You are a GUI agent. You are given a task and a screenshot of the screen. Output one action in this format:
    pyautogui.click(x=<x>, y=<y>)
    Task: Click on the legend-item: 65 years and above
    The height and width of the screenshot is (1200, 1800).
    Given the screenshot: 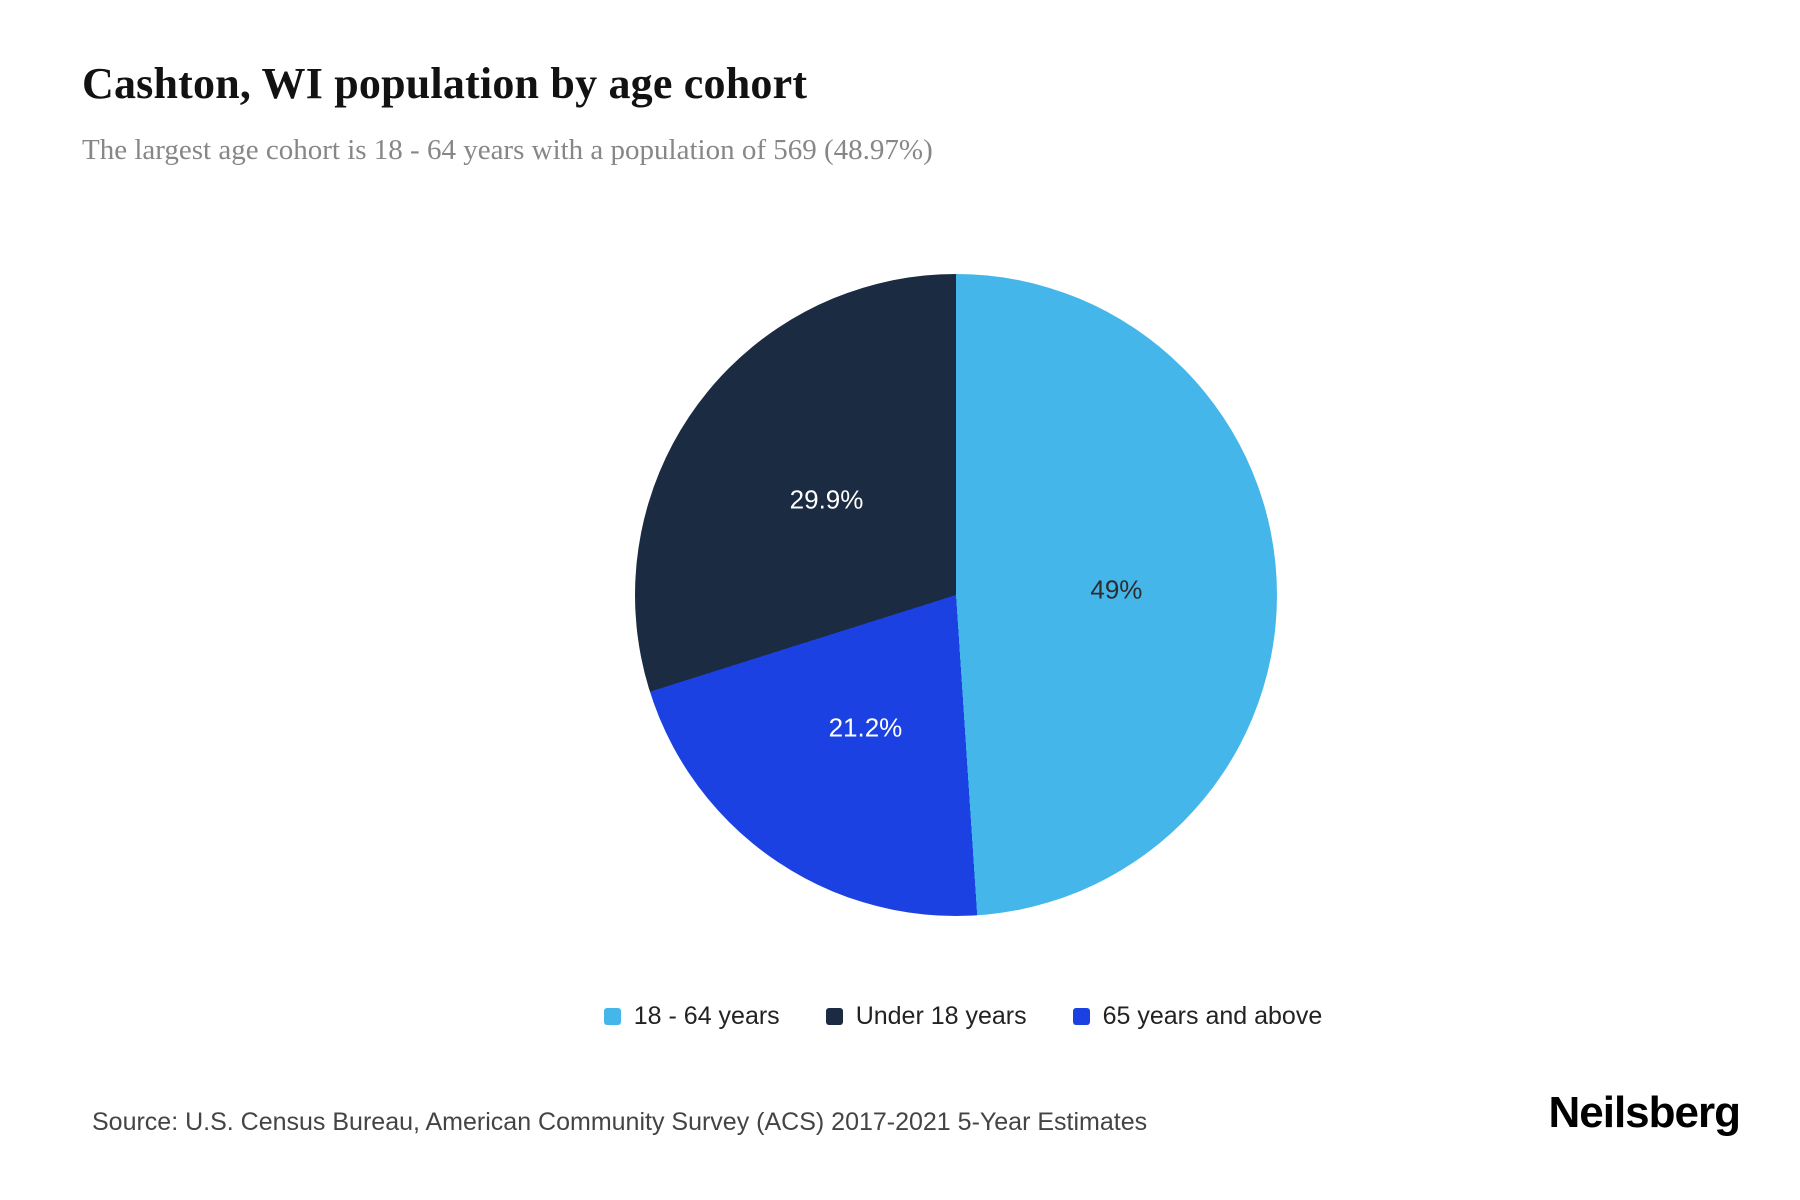 What is the action you would take?
    pyautogui.click(x=1197, y=1016)
    